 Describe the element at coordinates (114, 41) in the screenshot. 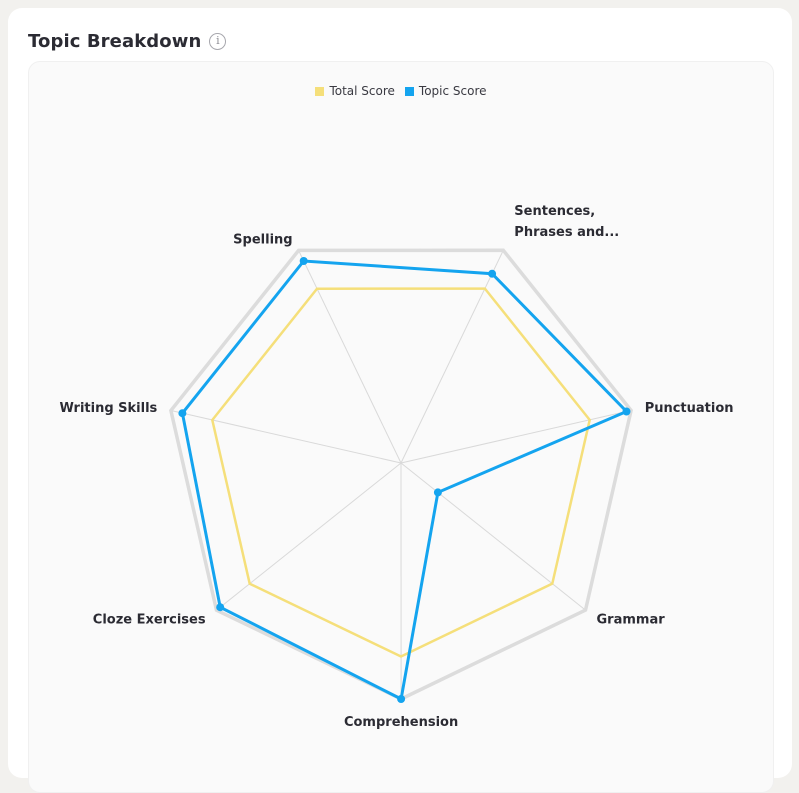

I see `card-title: Topic Breakdown` at that location.